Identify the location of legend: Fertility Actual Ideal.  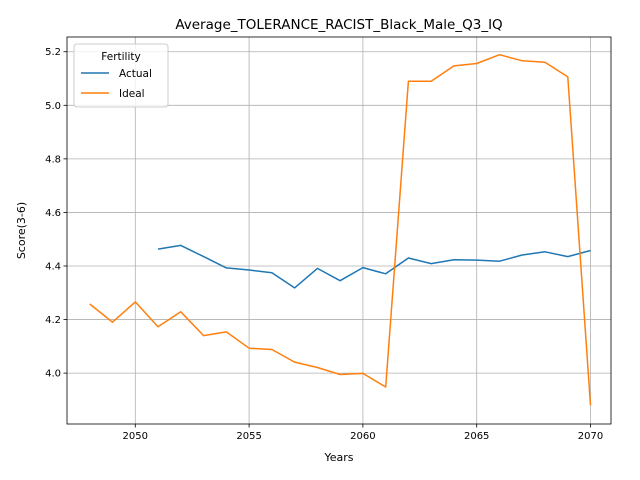
(121, 75).